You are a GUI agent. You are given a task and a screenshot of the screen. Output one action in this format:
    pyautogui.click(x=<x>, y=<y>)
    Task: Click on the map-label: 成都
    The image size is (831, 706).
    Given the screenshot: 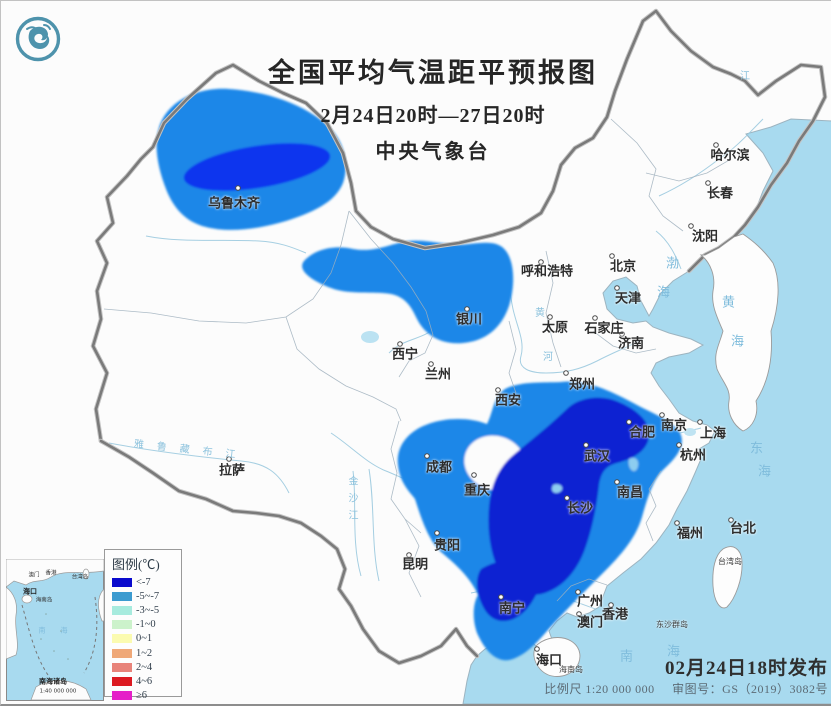 What is the action you would take?
    pyautogui.click(x=439, y=468)
    